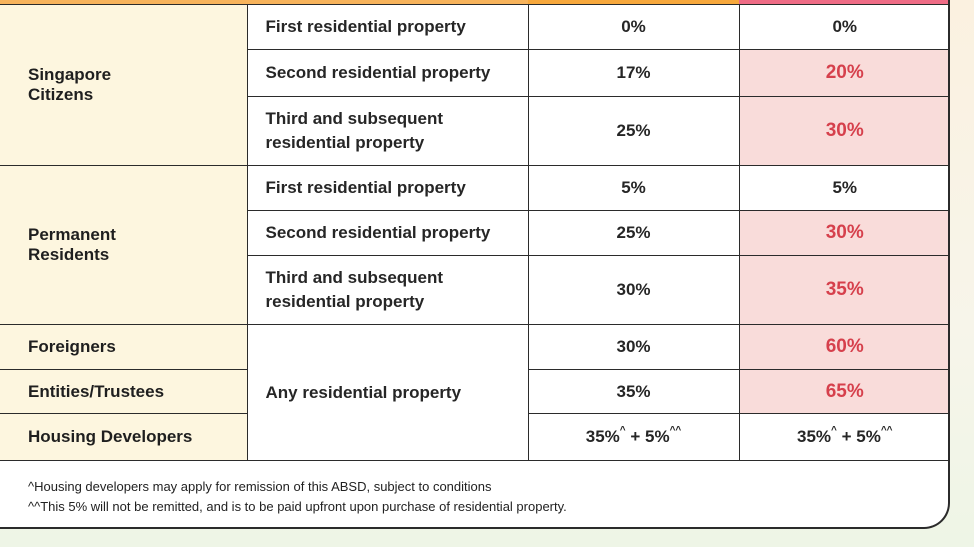  Describe the element at coordinates (843, 27) in the screenshot. I see `new-rate: 0%` at that location.